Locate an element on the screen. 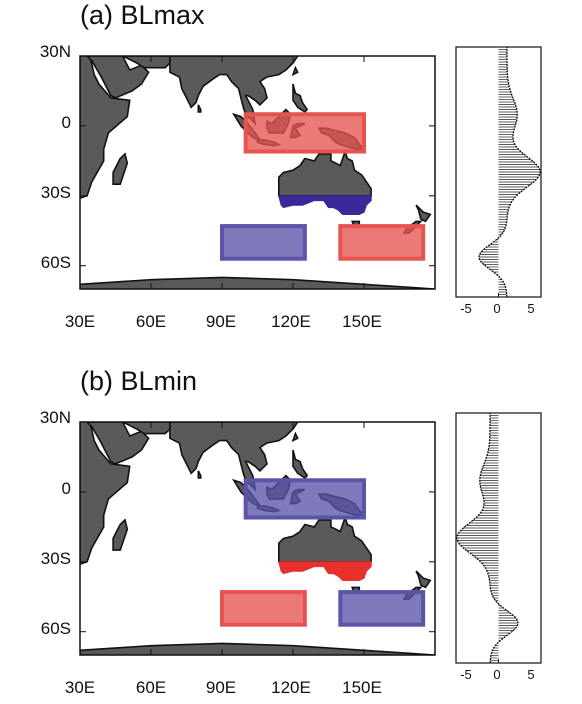 The image size is (582, 704). lat-tick-30n-b: 30N is located at coordinates (55, 417).